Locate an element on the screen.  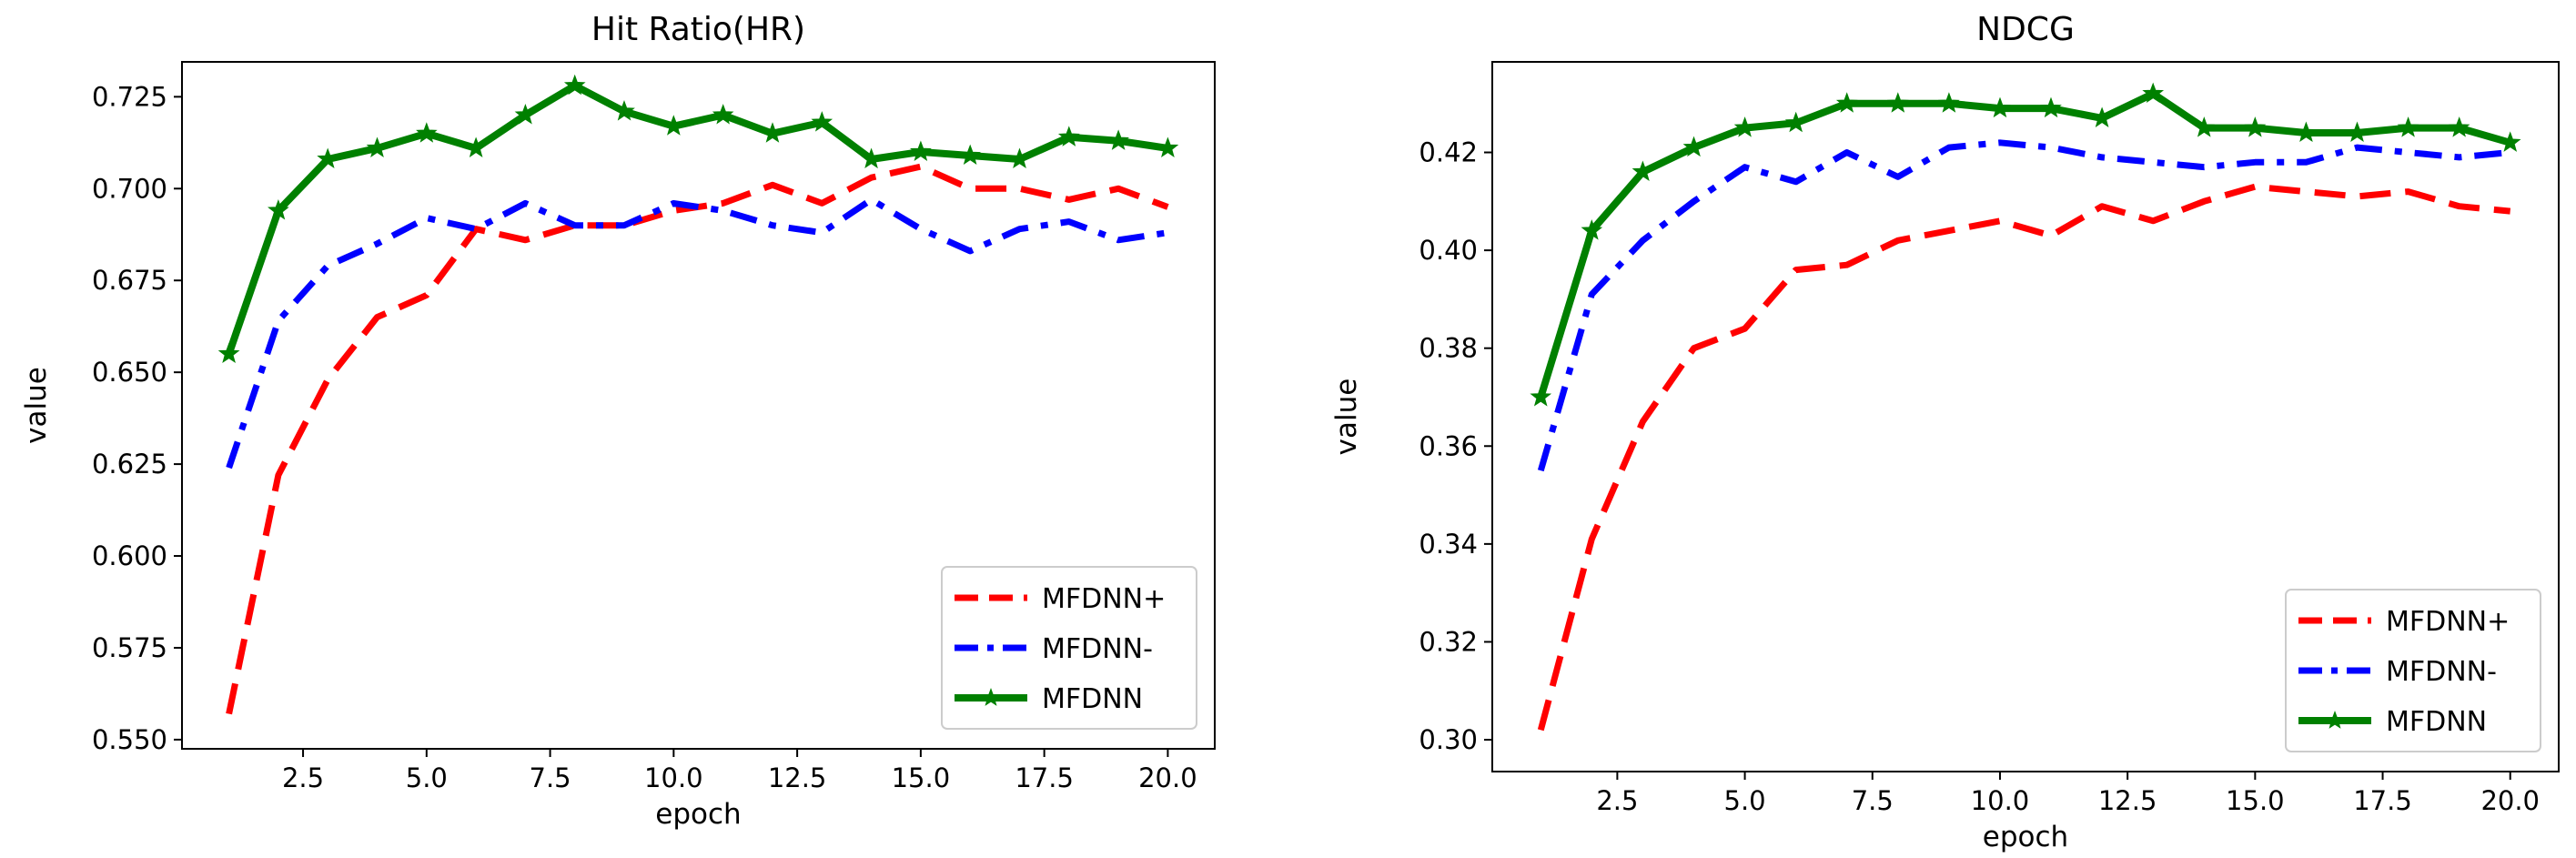
y-tick-label: 0.42 is located at coordinates (1448, 152).